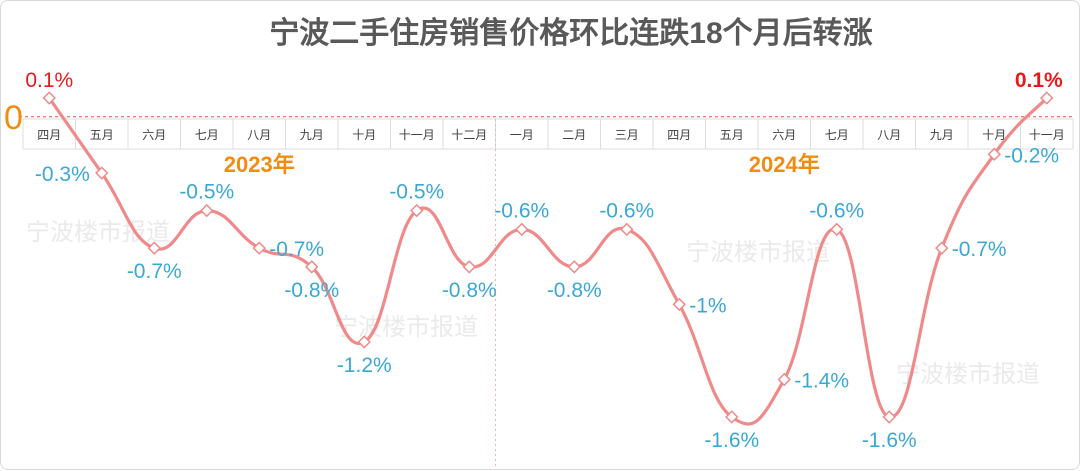 The image size is (1080, 471). What do you see at coordinates (259, 164) in the screenshot?
I see `year-label: 2023年` at bounding box center [259, 164].